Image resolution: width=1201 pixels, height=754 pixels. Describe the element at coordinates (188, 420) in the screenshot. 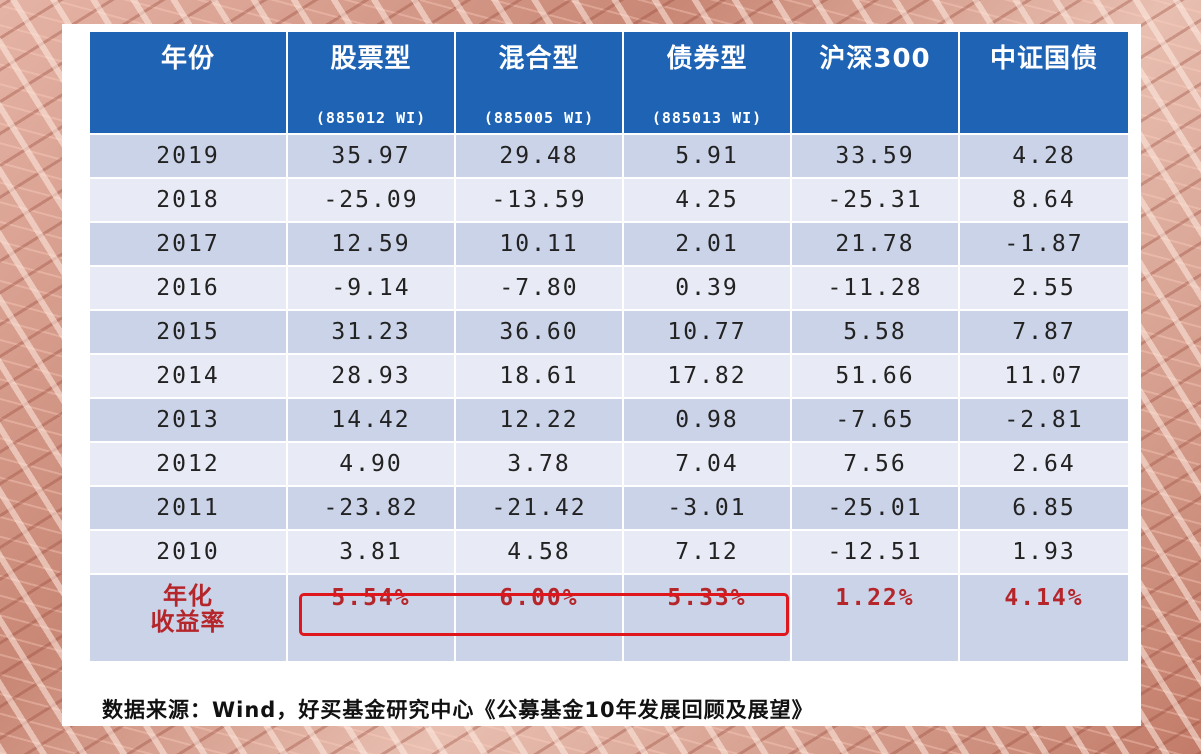

I see `year-cell: 2013` at that location.